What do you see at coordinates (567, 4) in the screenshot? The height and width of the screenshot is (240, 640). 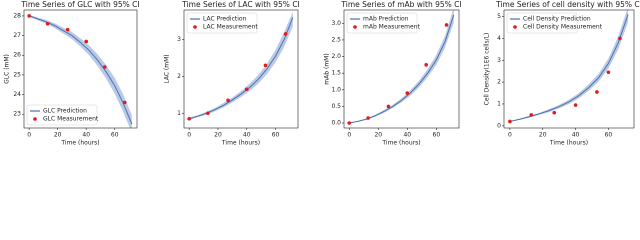 I see `chart-title: Time Series of cell density with 95% CI` at bounding box center [567, 4].